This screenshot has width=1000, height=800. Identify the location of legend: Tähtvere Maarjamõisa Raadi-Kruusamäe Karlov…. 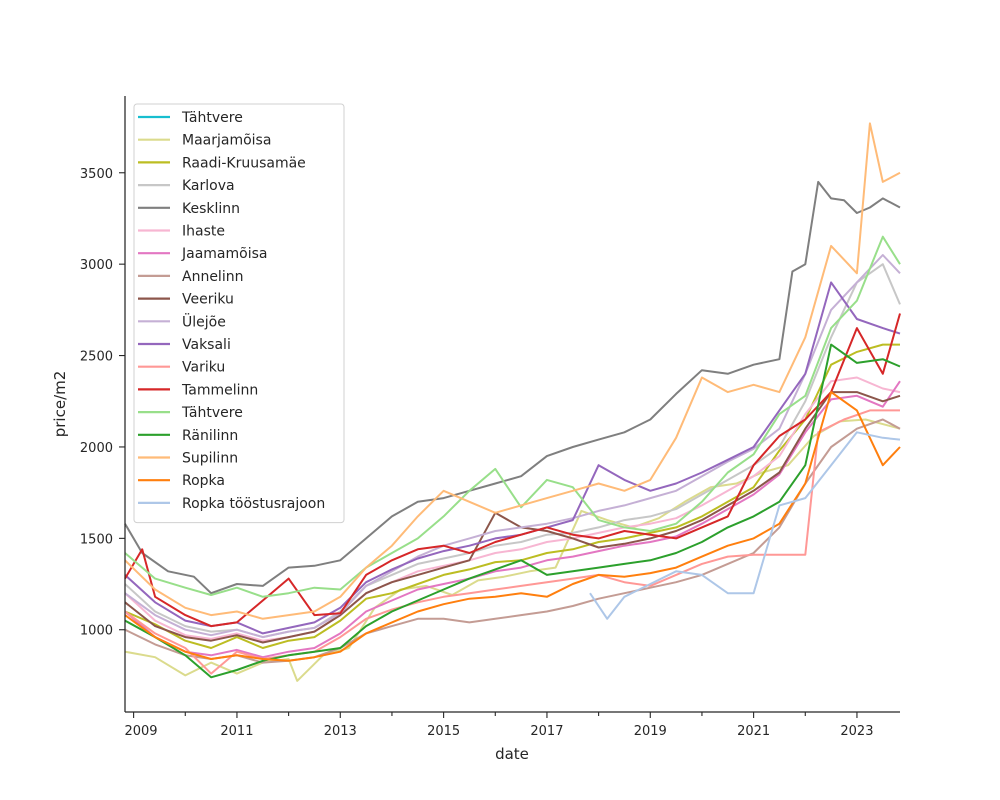
(239, 313).